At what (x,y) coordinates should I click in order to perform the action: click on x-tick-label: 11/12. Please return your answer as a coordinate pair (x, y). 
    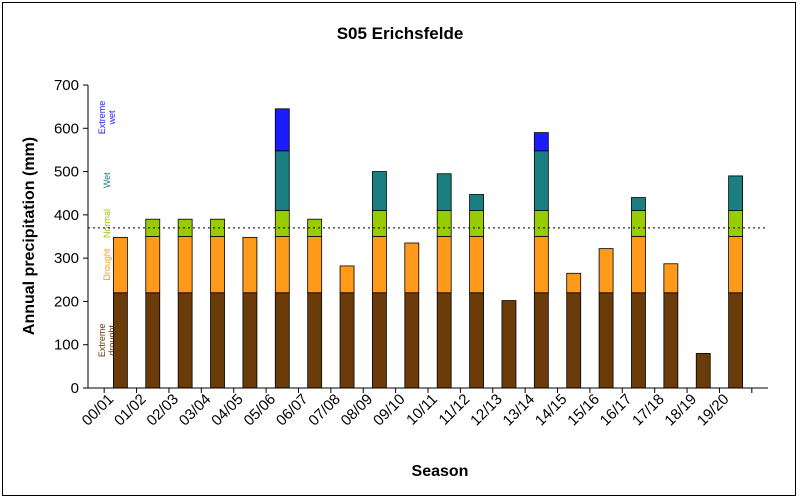
    Looking at the image, I should click on (455, 410).